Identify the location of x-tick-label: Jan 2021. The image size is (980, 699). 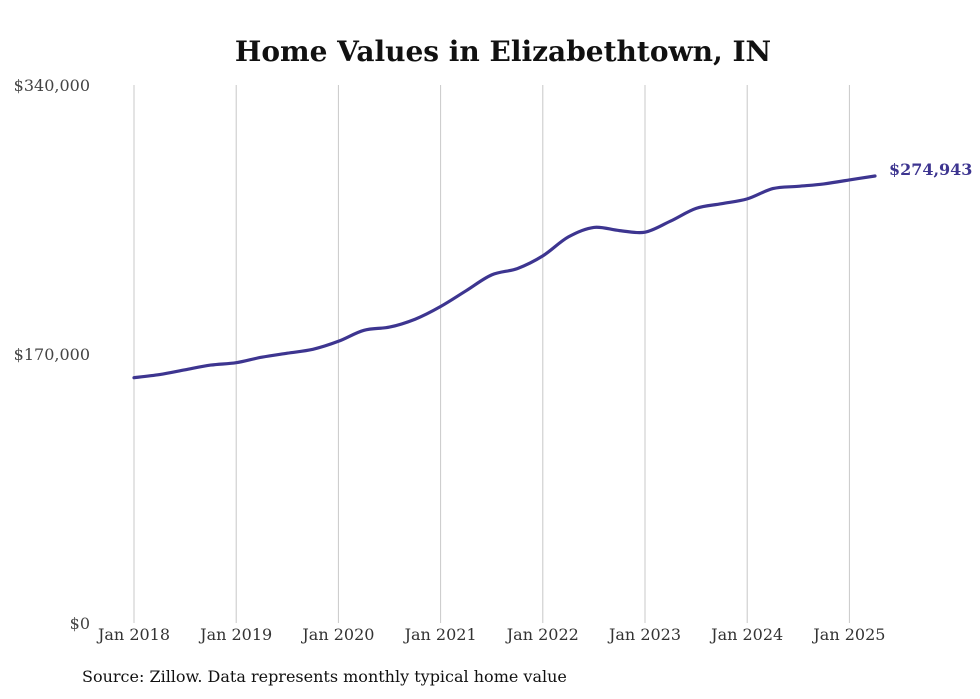
(440, 634).